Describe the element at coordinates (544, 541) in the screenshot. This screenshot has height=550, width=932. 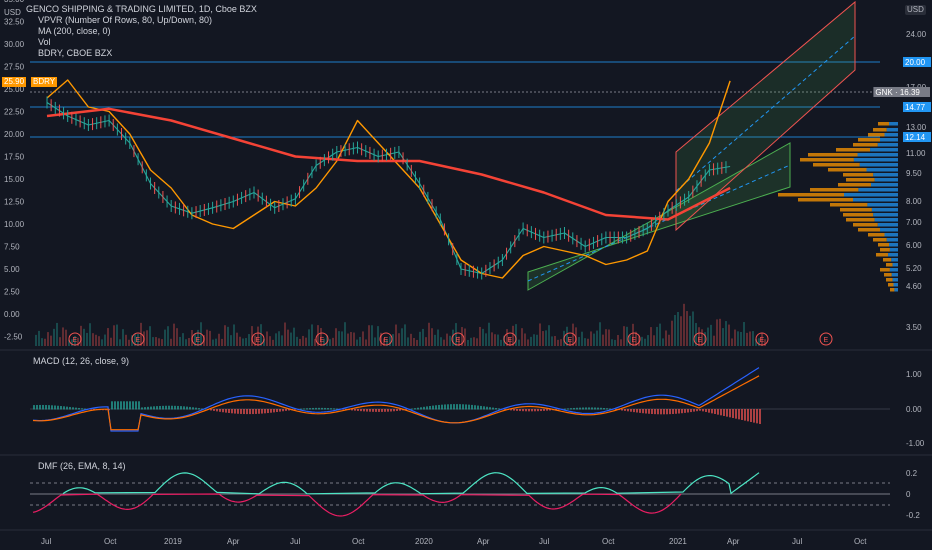
I see `x-axis-tick: Jul` at that location.